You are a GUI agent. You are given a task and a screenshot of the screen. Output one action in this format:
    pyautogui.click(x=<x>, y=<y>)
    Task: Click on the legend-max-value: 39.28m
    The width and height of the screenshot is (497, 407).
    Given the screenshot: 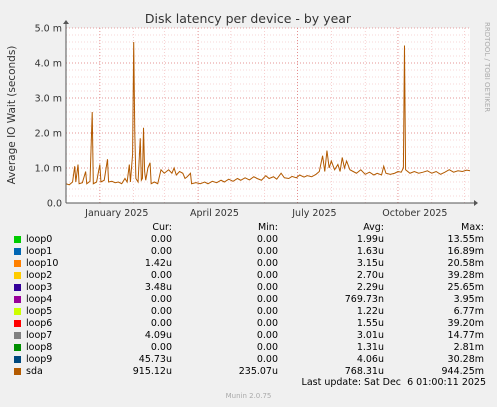 What is the action you would take?
    pyautogui.click(x=465, y=275)
    